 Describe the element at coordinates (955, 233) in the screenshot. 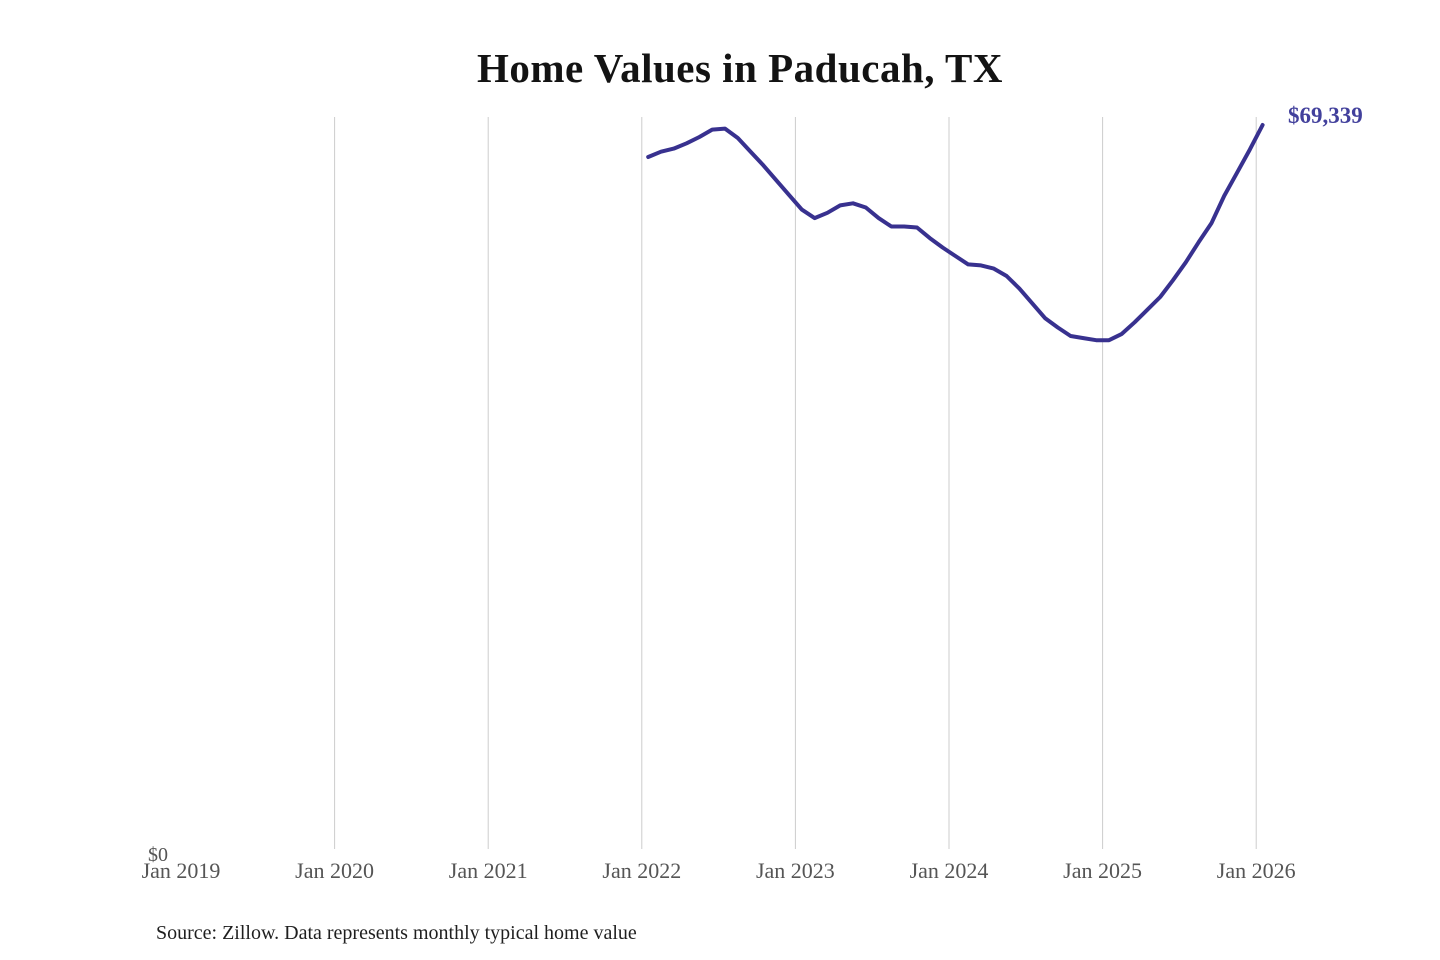

I see `home-value-line` at that location.